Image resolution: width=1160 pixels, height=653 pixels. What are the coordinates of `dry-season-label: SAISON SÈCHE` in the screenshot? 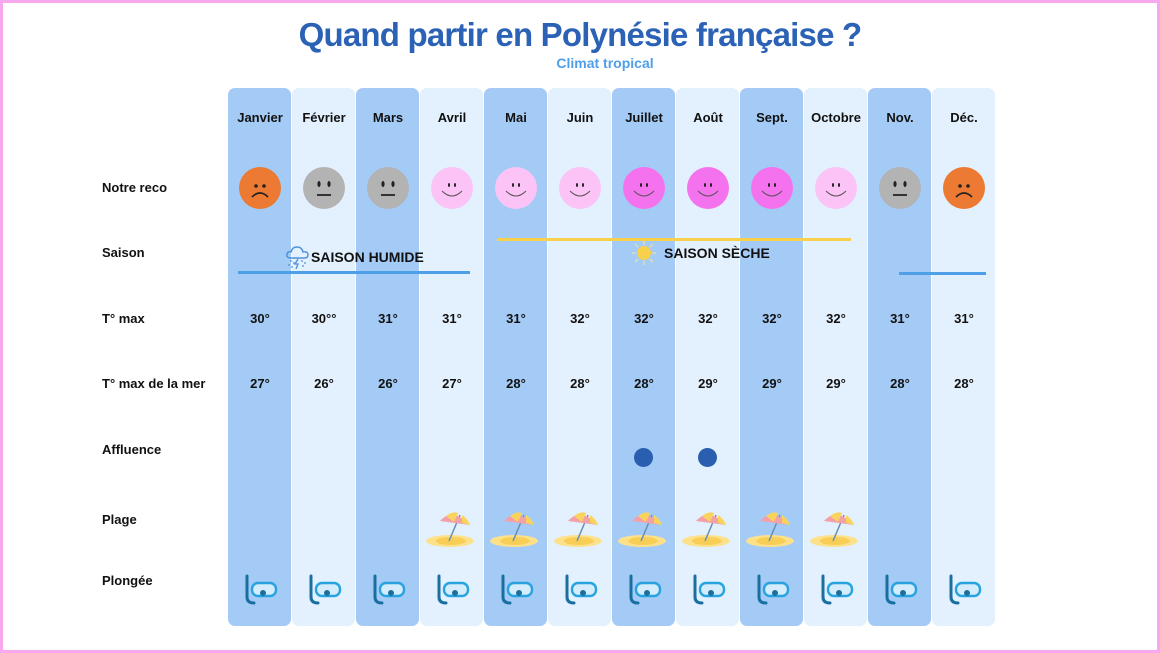 It's located at (717, 253).